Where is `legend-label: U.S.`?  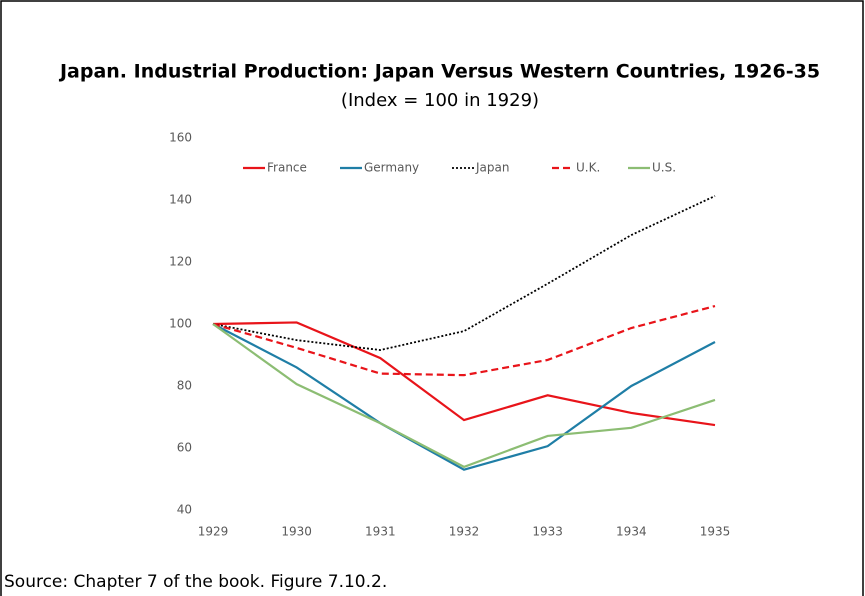
legend-label: U.S. is located at coordinates (664, 168).